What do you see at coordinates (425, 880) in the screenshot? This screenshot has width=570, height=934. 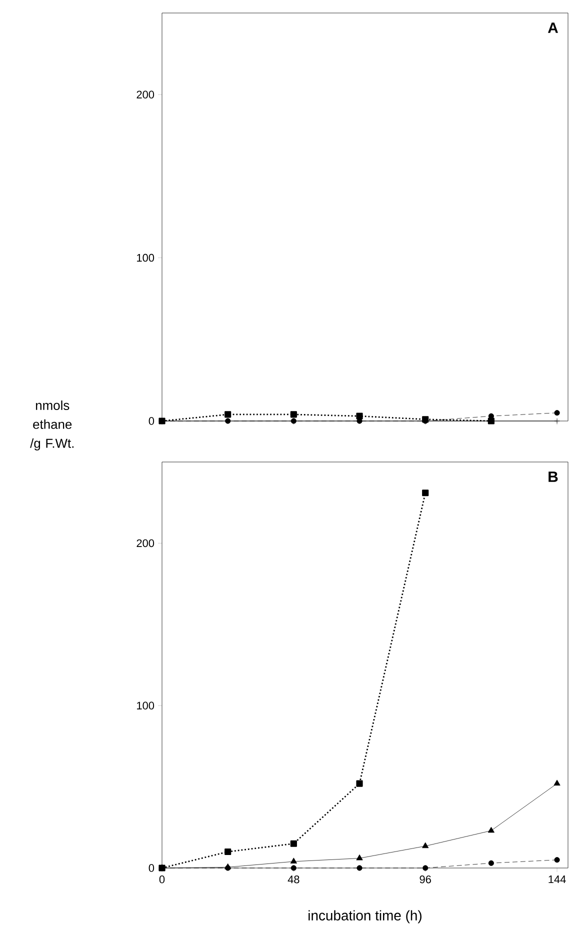 I see `x-tick-label: 96` at bounding box center [425, 880].